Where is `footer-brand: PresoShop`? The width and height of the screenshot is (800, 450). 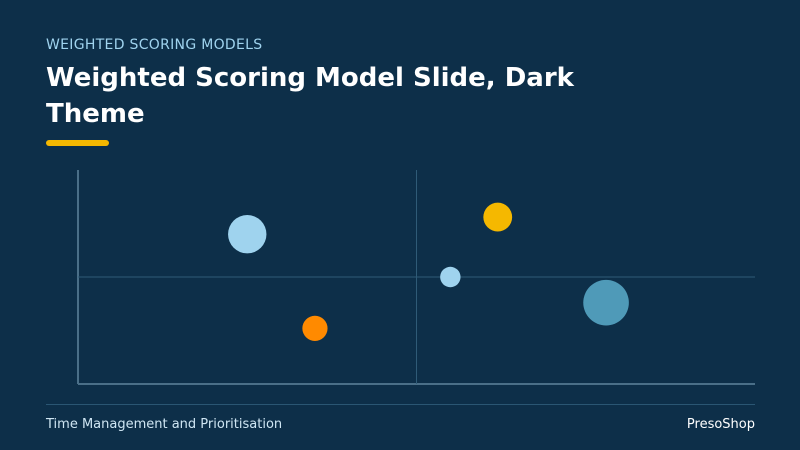
footer-brand: PresoShop is located at coordinates (720, 424).